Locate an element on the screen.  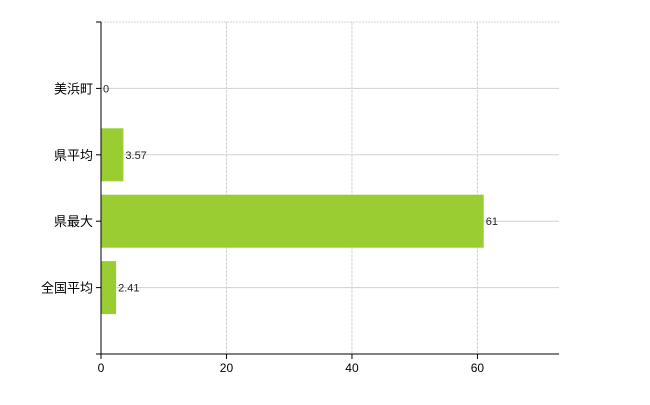
y-tick-label: 全国平均 is located at coordinates (67, 288).